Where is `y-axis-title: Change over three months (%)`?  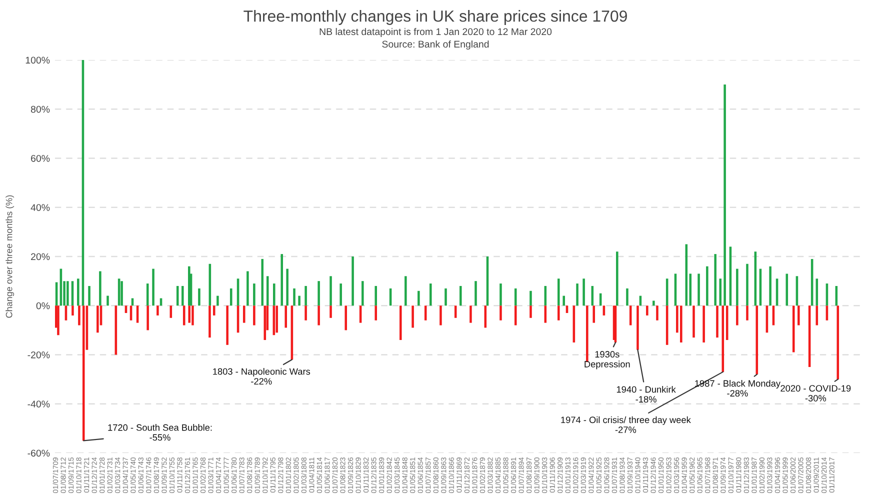 y-axis-title: Change over three months (%) is located at coordinates (10, 256).